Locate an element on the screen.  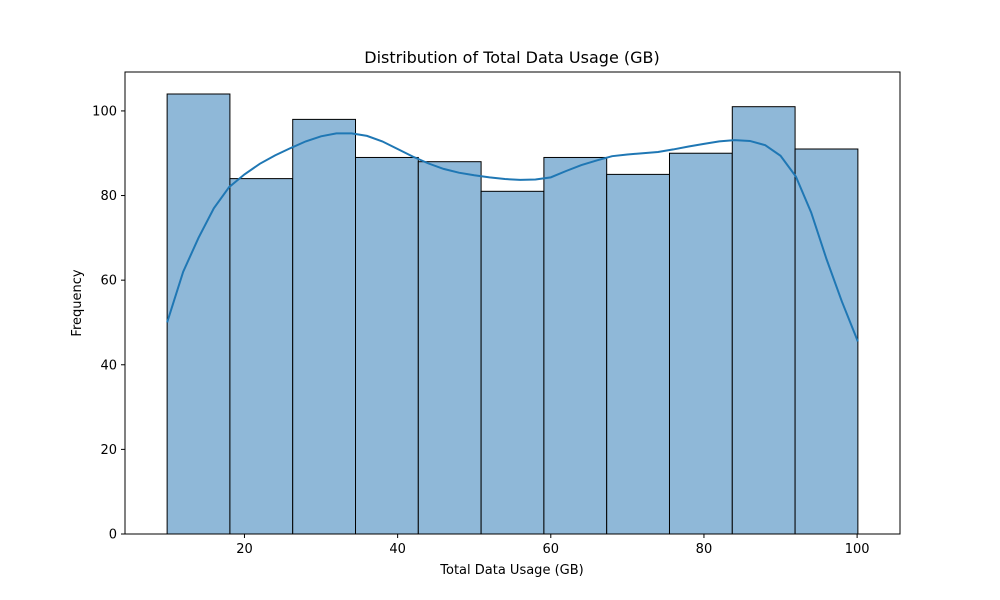
y-tick-label: 0 is located at coordinates (113, 535).